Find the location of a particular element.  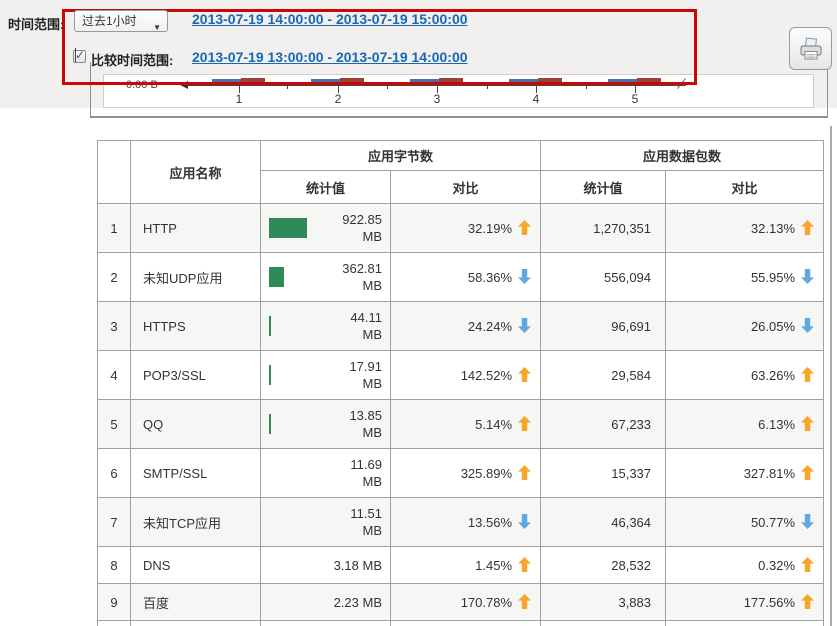

chart-x-tick-label: 2 is located at coordinates (338, 99).